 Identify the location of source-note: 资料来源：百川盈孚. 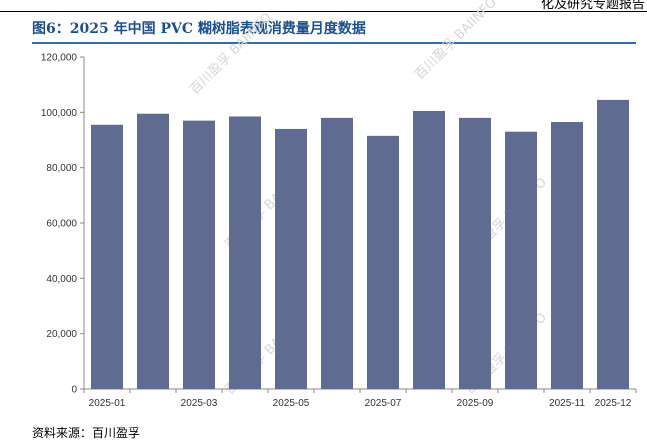
(86, 433).